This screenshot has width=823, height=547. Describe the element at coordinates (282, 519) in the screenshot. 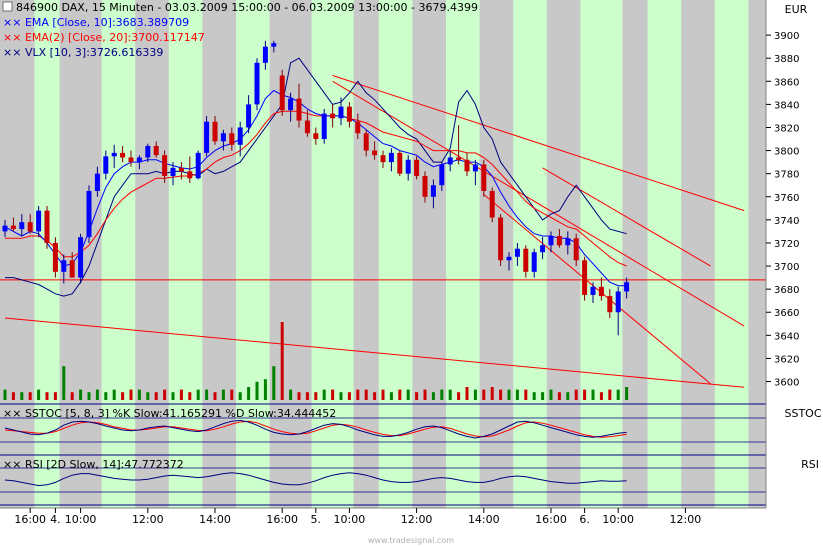

I see `time-tick-label: 16:00` at that location.